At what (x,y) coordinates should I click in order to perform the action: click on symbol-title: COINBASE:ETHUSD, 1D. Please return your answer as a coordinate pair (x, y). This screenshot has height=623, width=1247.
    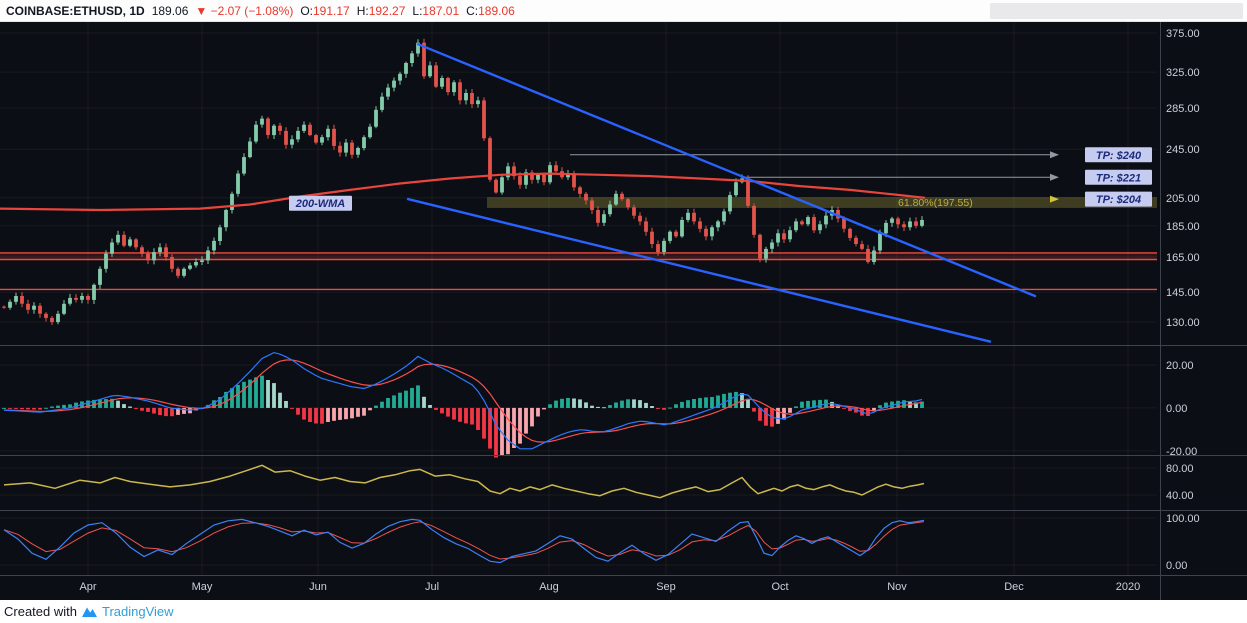
    Looking at the image, I should click on (75, 10).